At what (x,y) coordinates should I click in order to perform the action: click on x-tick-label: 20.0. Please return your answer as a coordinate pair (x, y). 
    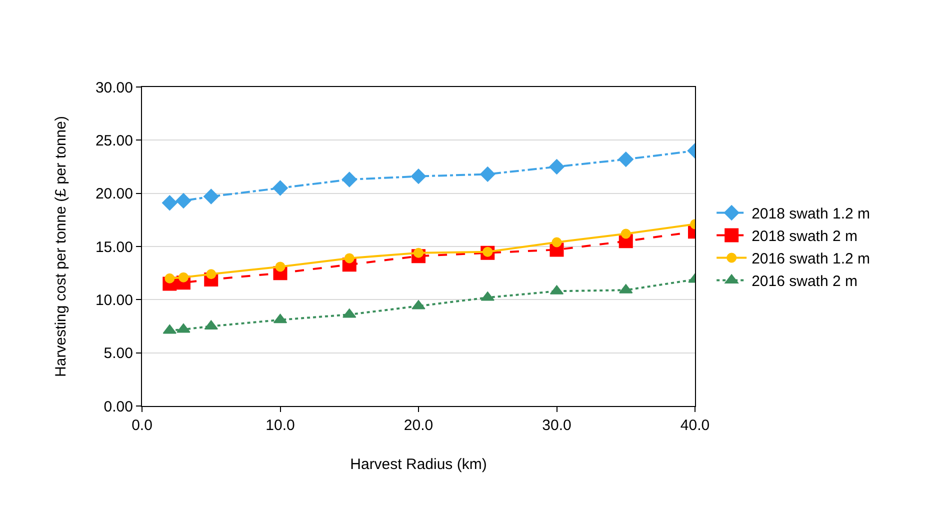
    Looking at the image, I should click on (419, 425).